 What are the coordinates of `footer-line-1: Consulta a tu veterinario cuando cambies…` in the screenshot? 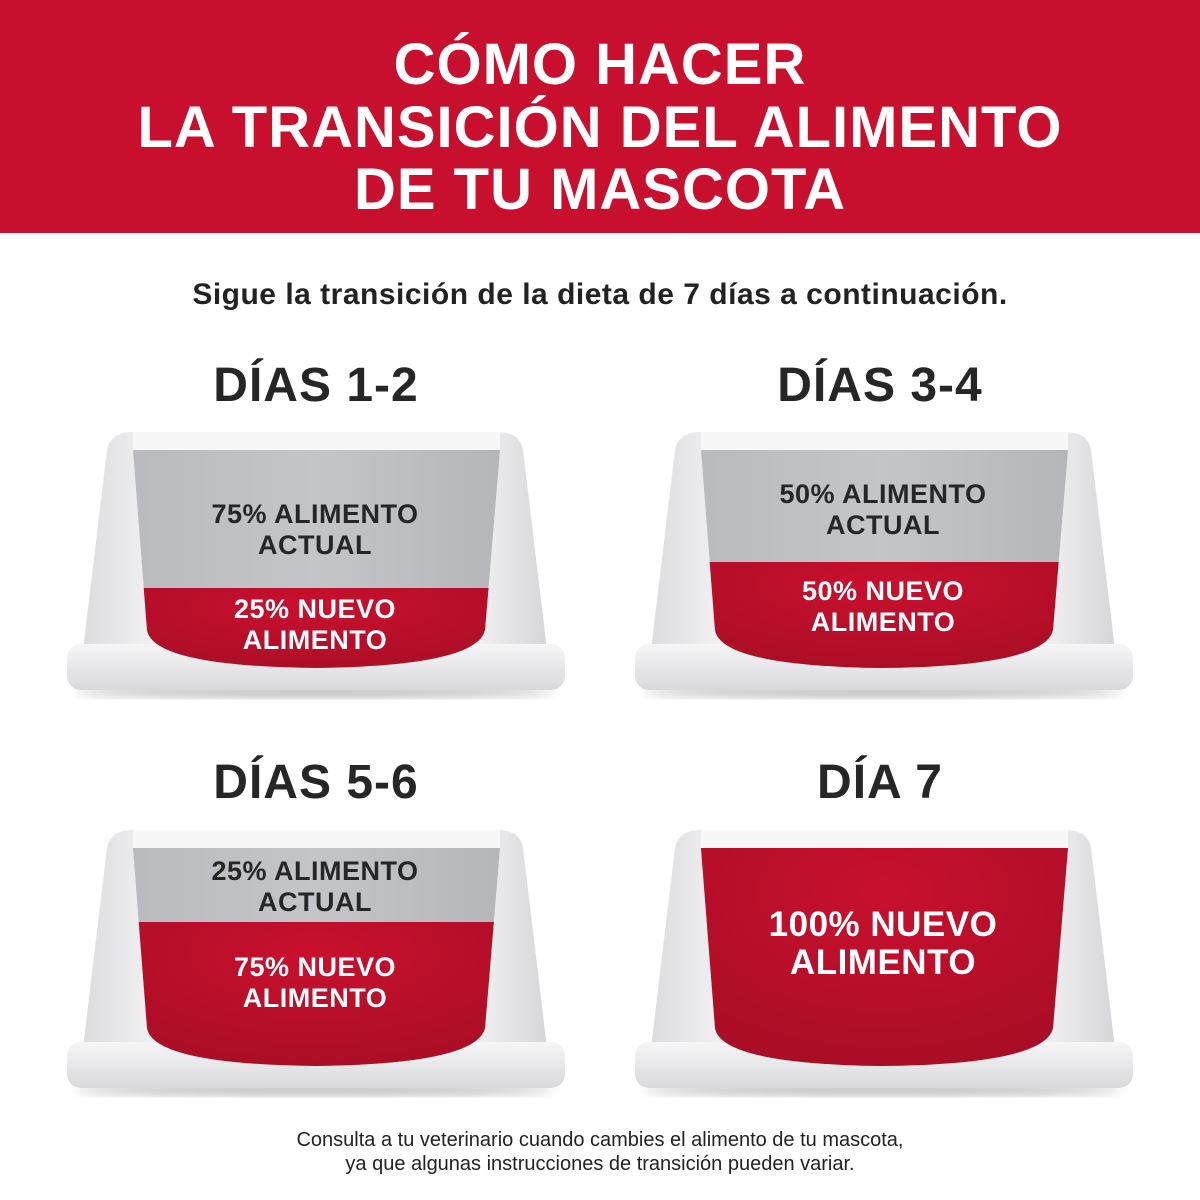 It's located at (600, 1140).